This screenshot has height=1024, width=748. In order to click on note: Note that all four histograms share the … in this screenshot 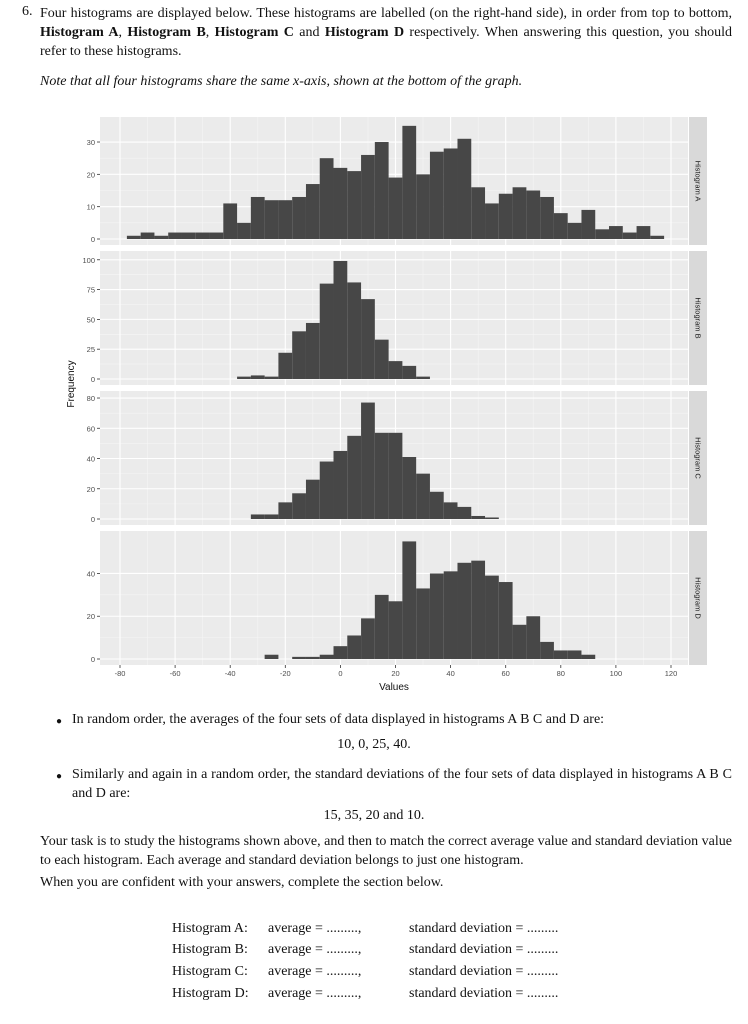, I will do `click(281, 81)`.